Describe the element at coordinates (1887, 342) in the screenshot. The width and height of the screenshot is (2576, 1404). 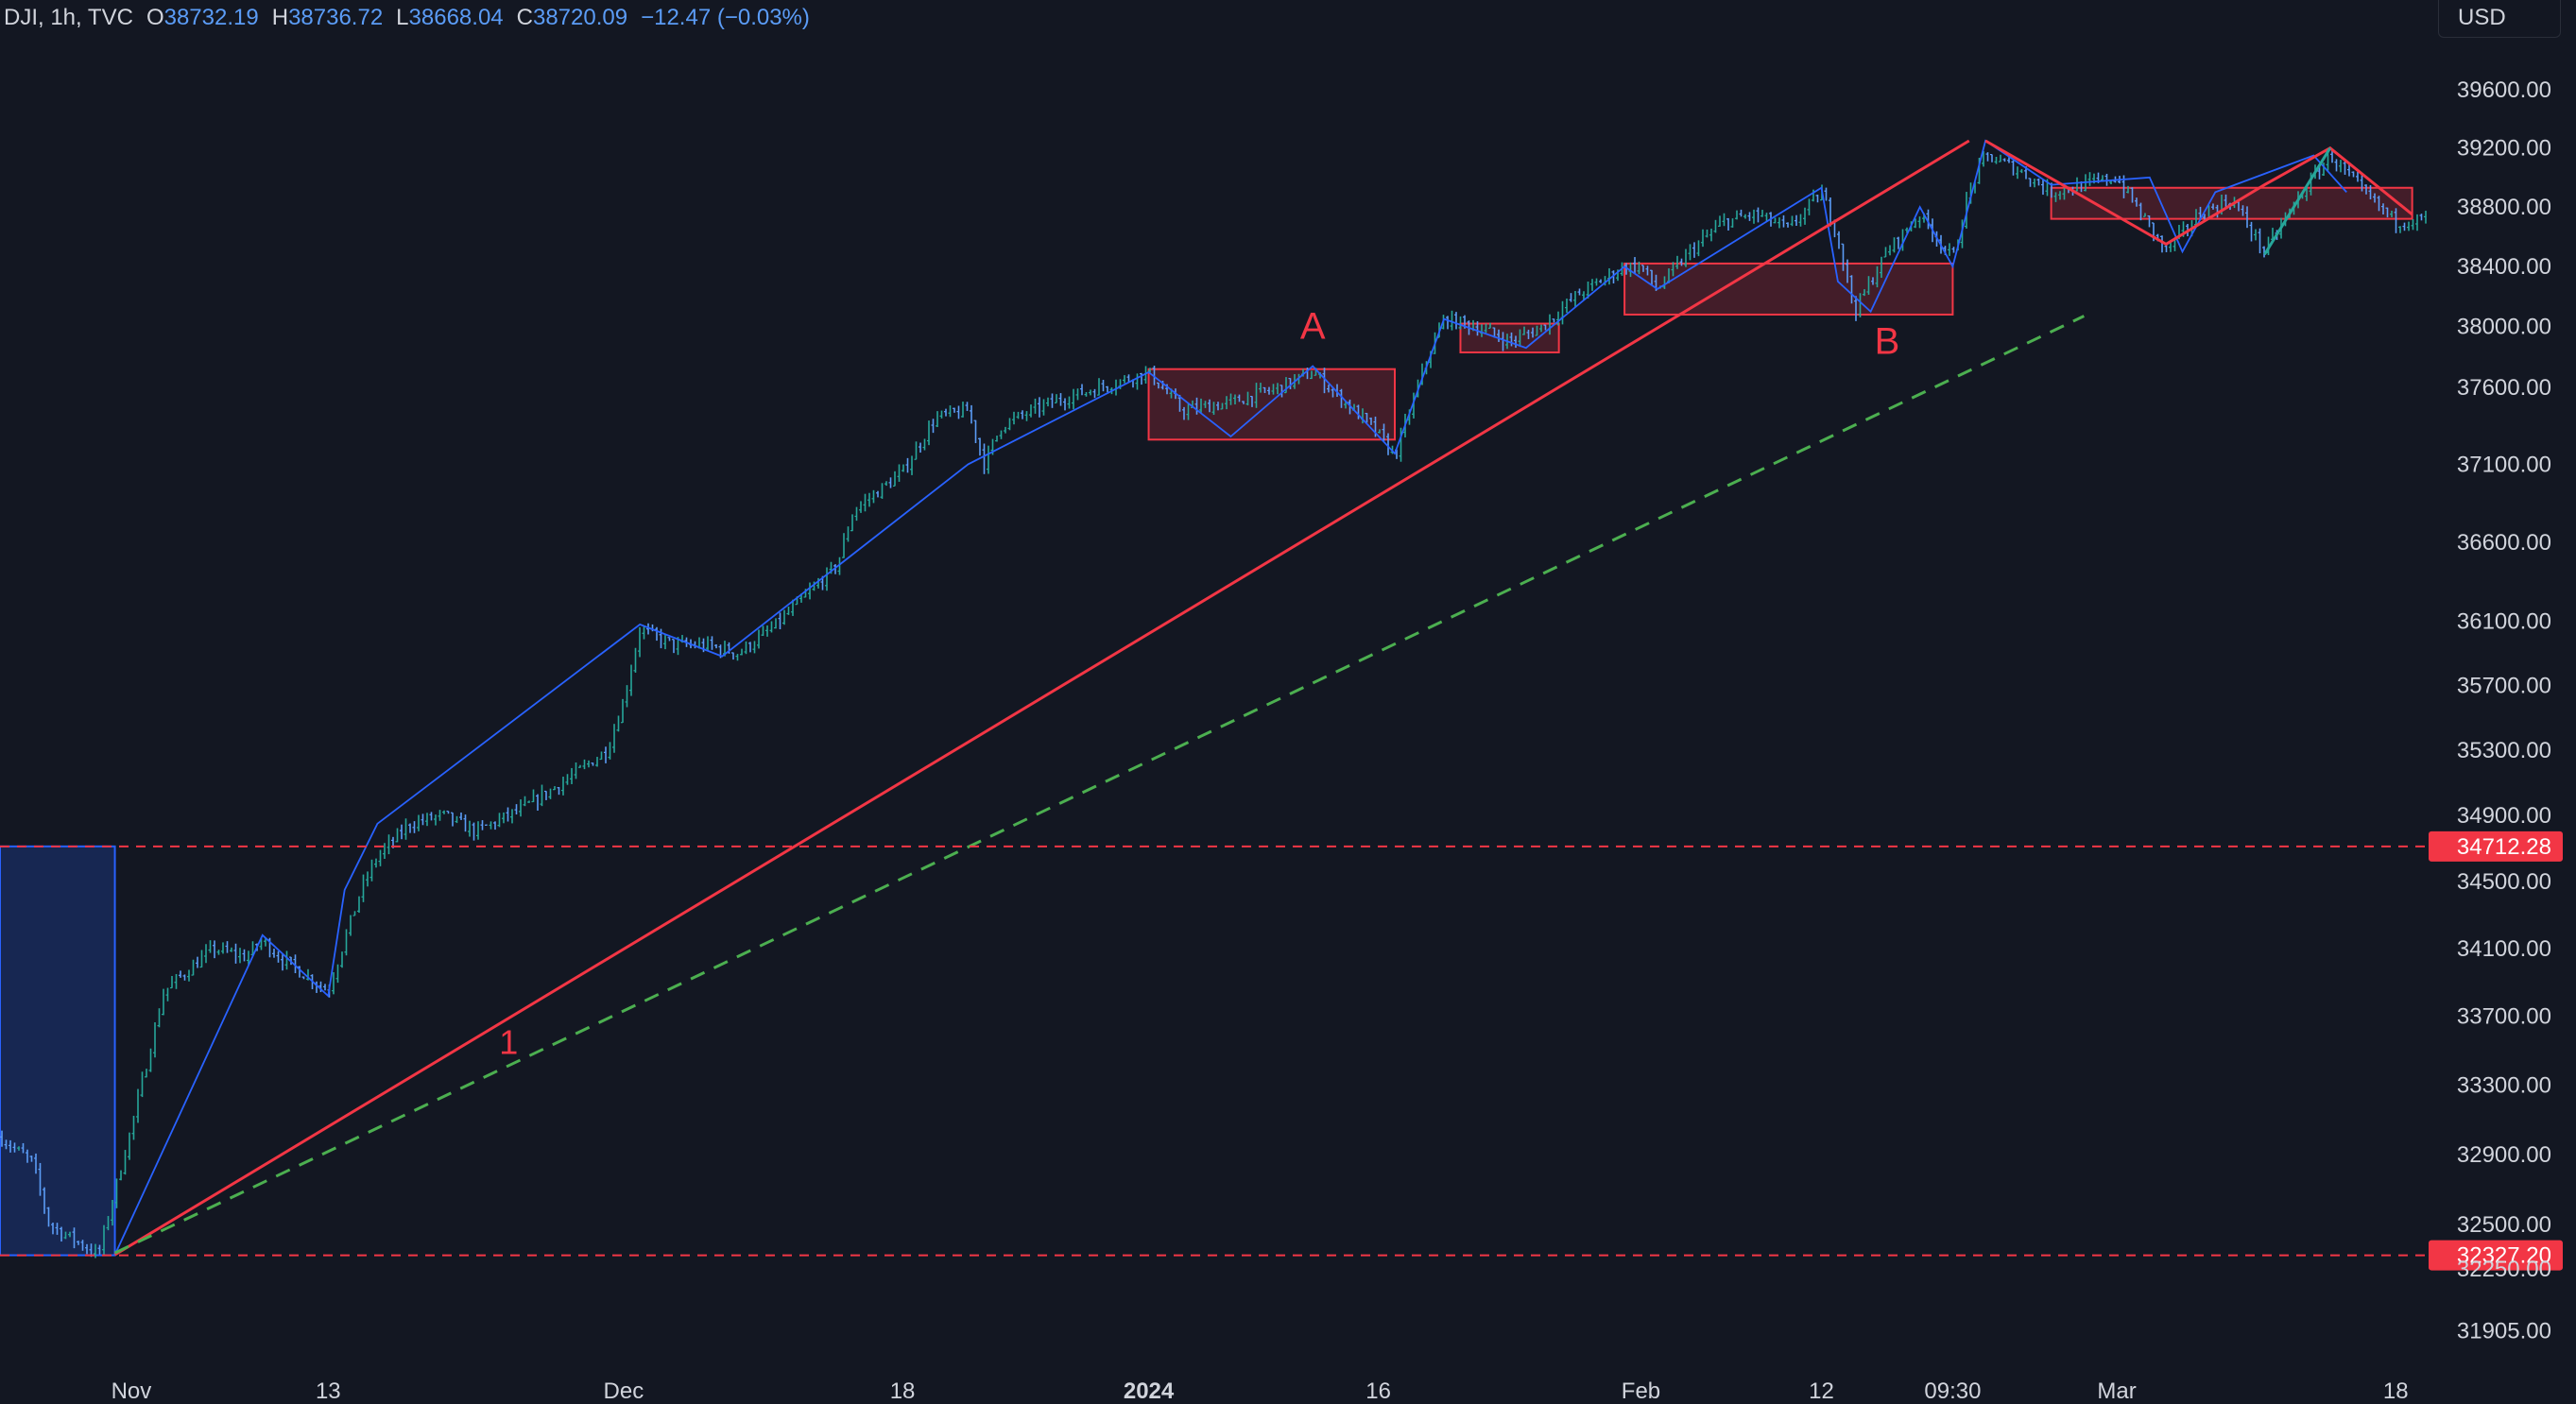
I see `label-b: B` at that location.